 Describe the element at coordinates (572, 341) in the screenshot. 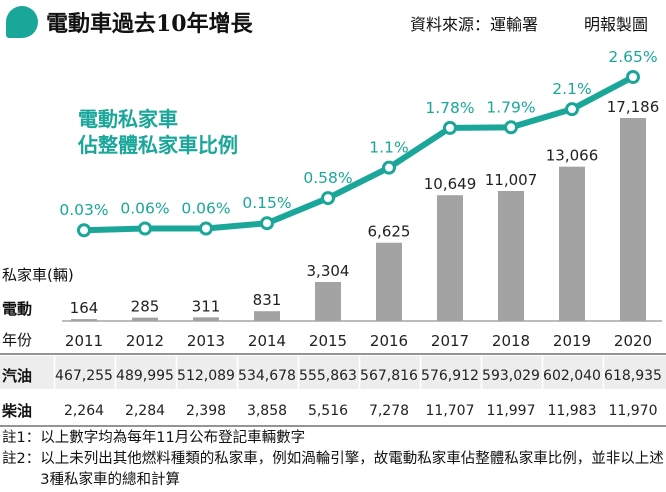

I see `year-tick-label: 2019` at that location.